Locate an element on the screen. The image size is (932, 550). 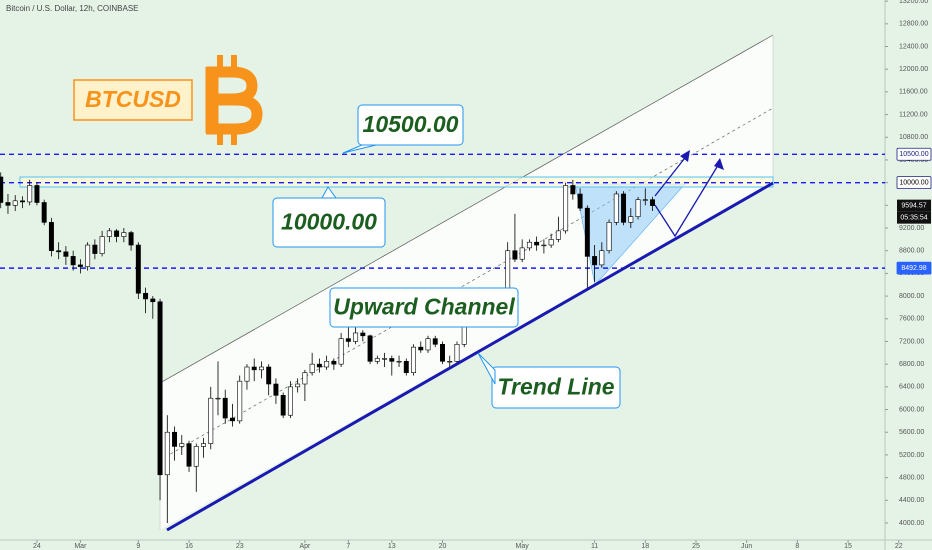
callout-text: 10500.00 is located at coordinates (411, 124).